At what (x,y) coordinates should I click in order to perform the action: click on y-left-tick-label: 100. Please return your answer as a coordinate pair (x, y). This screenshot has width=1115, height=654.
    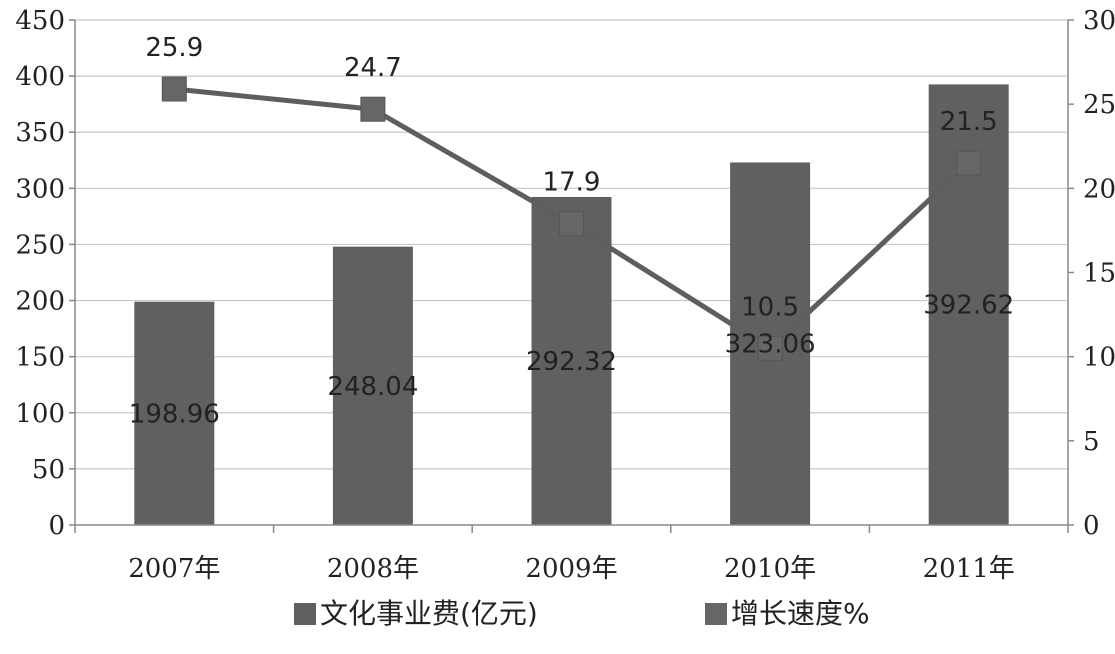
    Looking at the image, I should click on (40, 414).